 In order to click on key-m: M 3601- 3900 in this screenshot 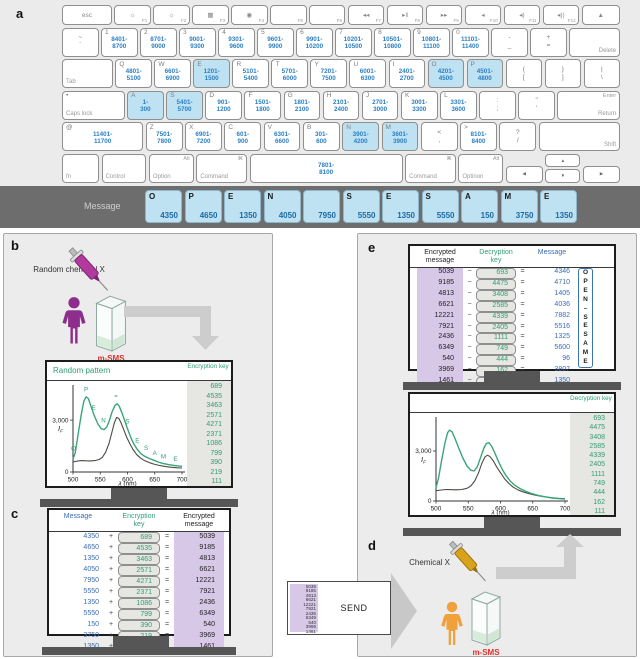, I will do `click(400, 136)`.